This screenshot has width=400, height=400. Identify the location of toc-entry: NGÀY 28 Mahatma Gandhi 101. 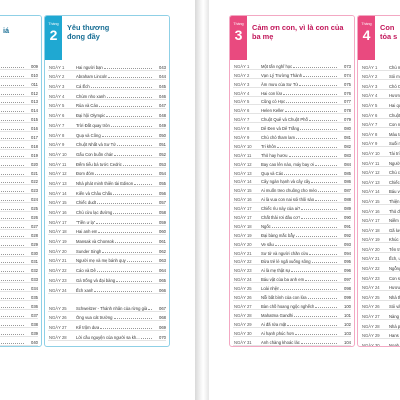
(292, 314).